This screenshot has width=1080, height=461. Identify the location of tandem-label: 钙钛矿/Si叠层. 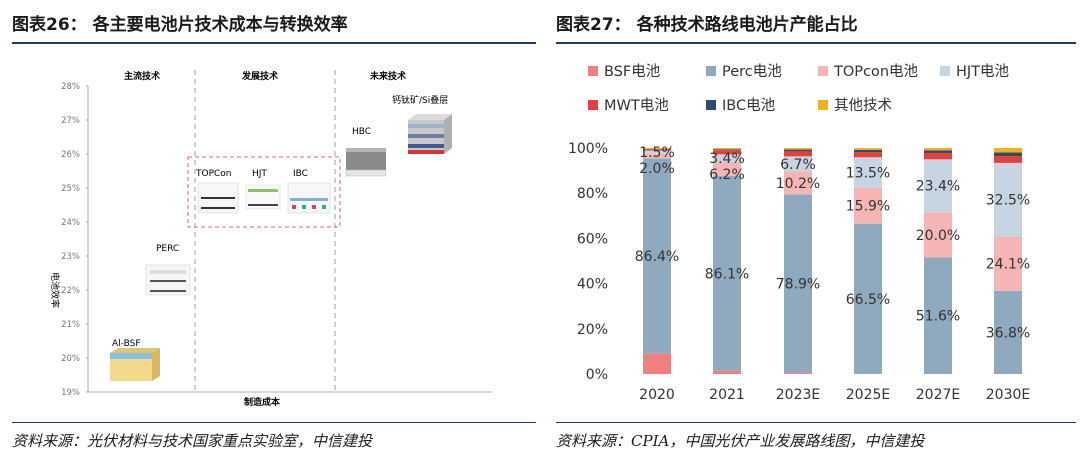
(420, 100).